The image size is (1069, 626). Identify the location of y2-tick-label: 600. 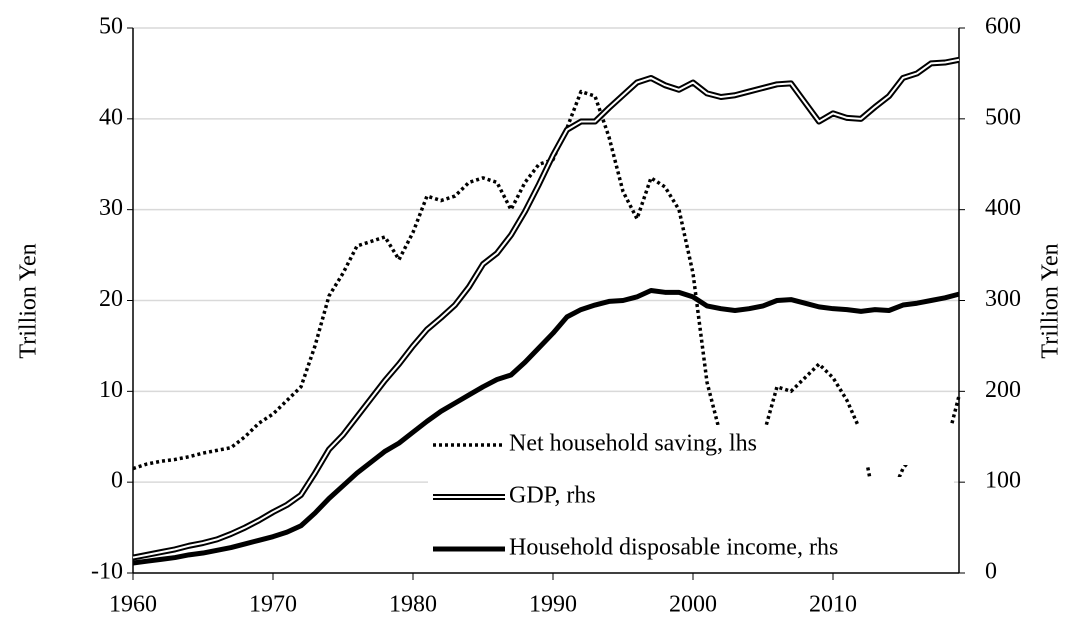
(1003, 27).